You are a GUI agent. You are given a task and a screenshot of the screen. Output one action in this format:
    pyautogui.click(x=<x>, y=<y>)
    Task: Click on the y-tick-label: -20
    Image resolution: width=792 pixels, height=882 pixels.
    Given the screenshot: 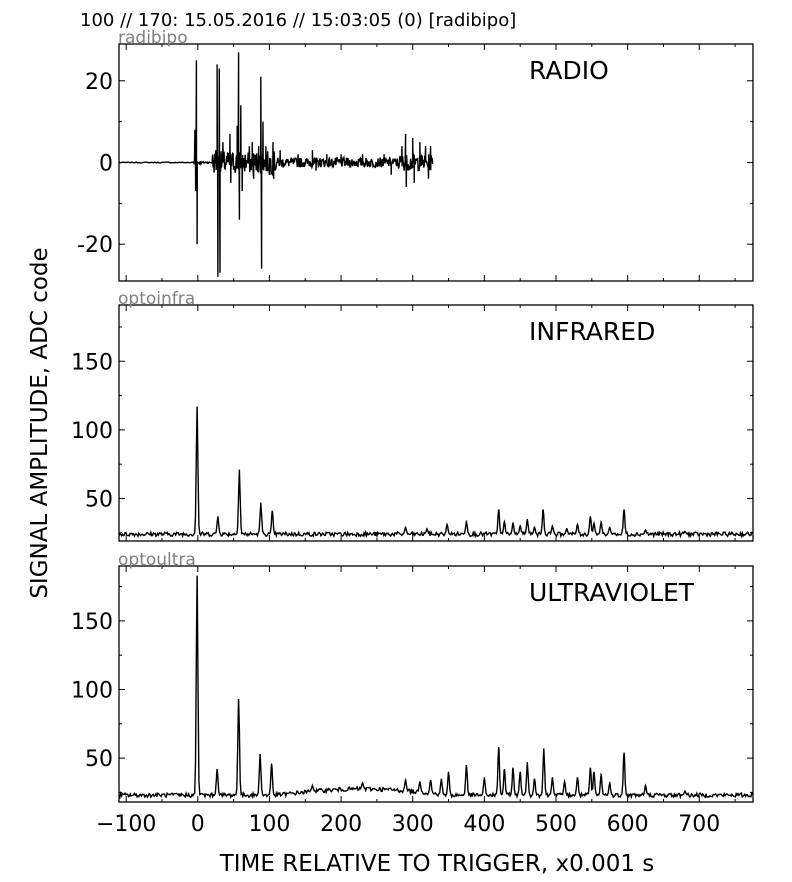 What is the action you would take?
    pyautogui.click(x=95, y=245)
    